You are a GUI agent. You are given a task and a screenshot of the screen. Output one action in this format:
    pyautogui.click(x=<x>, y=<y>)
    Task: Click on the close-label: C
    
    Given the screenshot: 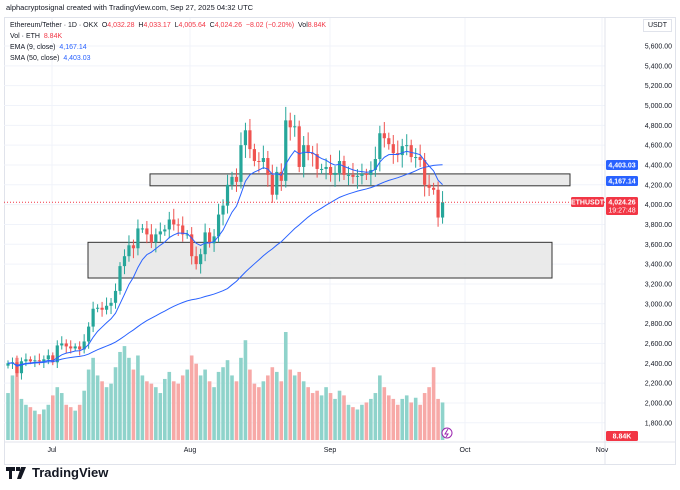 What is the action you would take?
    pyautogui.click(x=212, y=25)
    